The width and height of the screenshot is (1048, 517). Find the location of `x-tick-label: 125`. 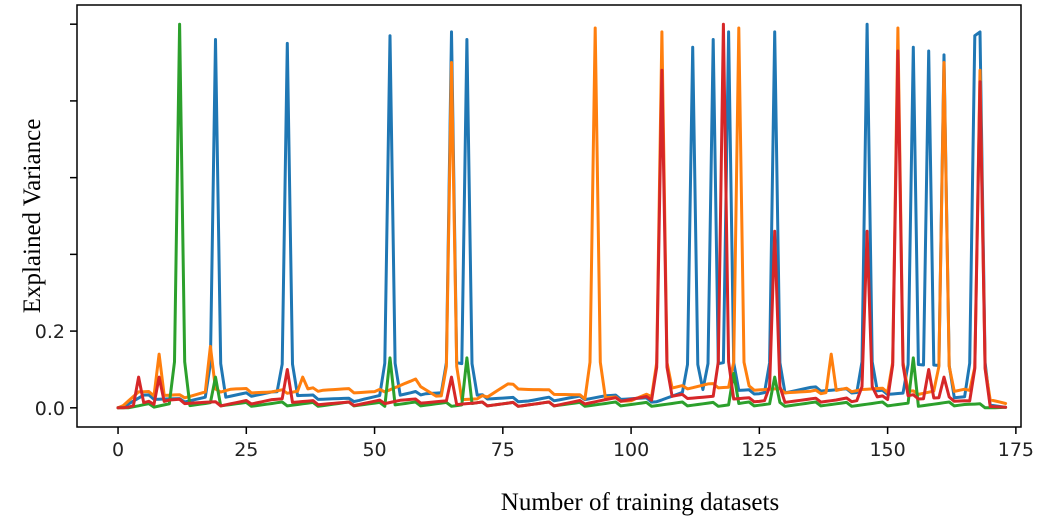

x-tick-label: 125 is located at coordinates (759, 450).